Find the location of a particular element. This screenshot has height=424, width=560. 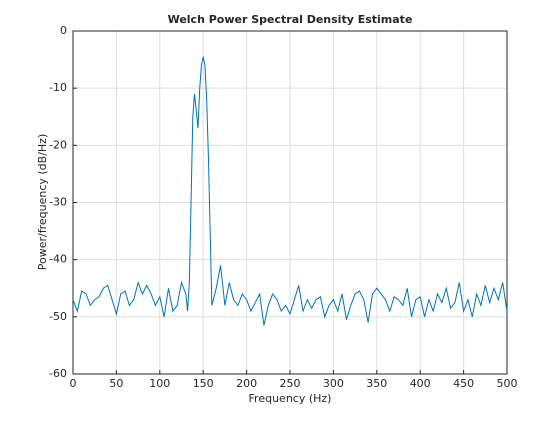

x-tick-label: 400 is located at coordinates (420, 383).